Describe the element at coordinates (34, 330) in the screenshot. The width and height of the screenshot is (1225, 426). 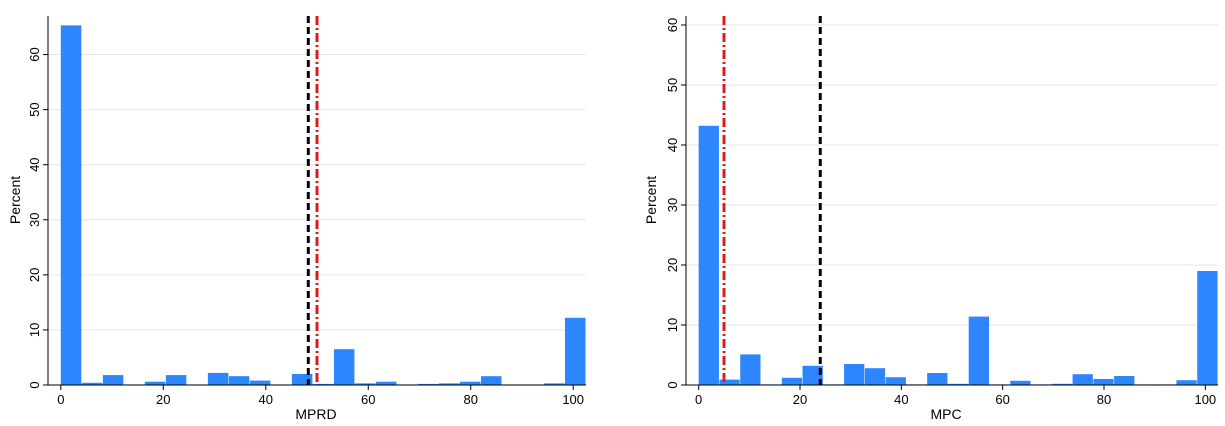
I see `mprd-y-tick-label: 10` at that location.